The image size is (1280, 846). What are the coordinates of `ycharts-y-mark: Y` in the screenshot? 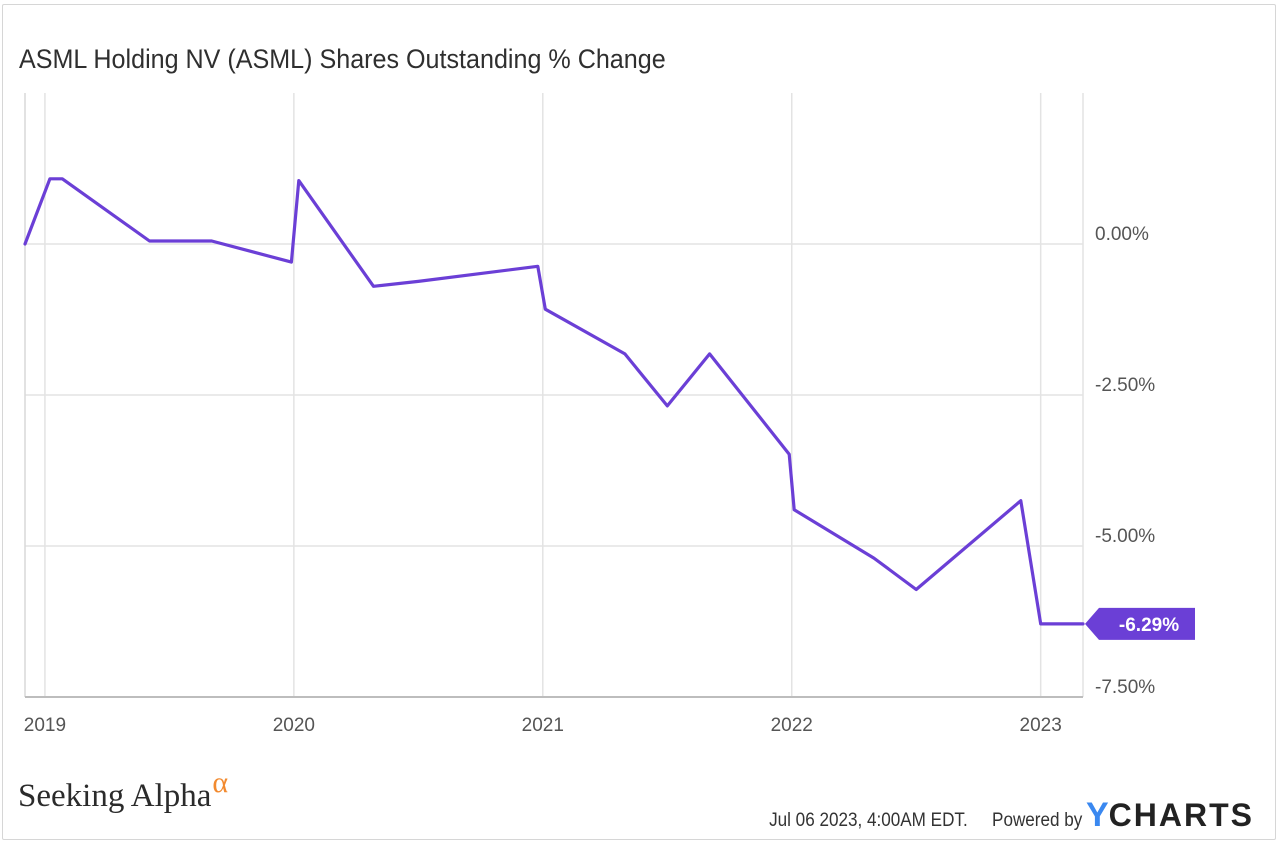 It's located at (1097, 815).